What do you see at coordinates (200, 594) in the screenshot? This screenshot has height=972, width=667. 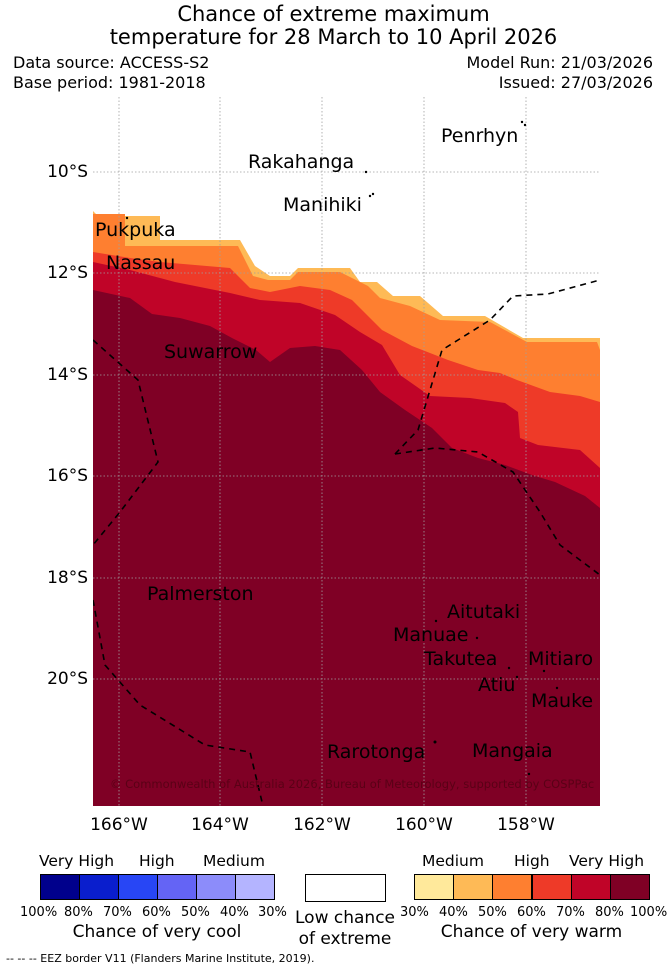 I see `place-palmerston: Palmerston` at bounding box center [200, 594].